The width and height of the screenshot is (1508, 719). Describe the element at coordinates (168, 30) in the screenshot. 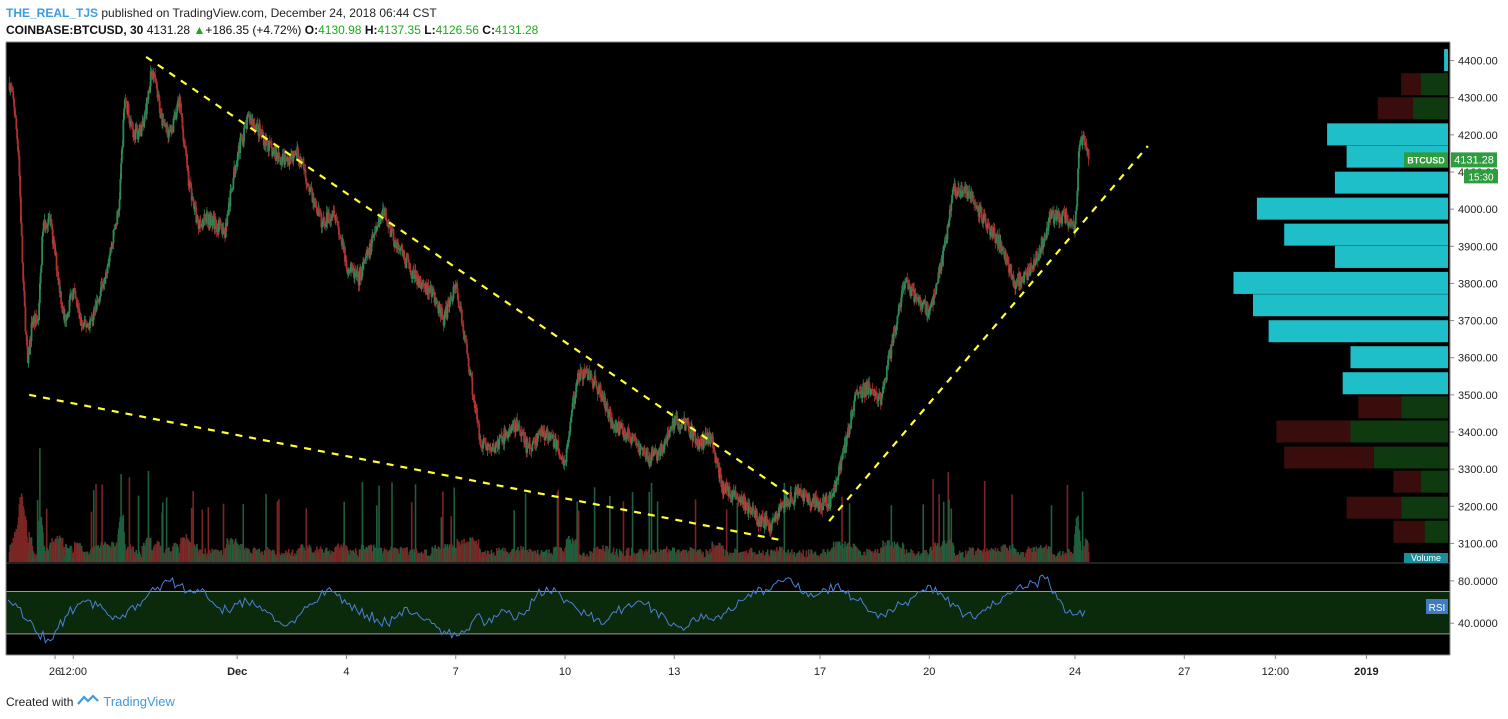

I see `last-price: 4131.28` at that location.